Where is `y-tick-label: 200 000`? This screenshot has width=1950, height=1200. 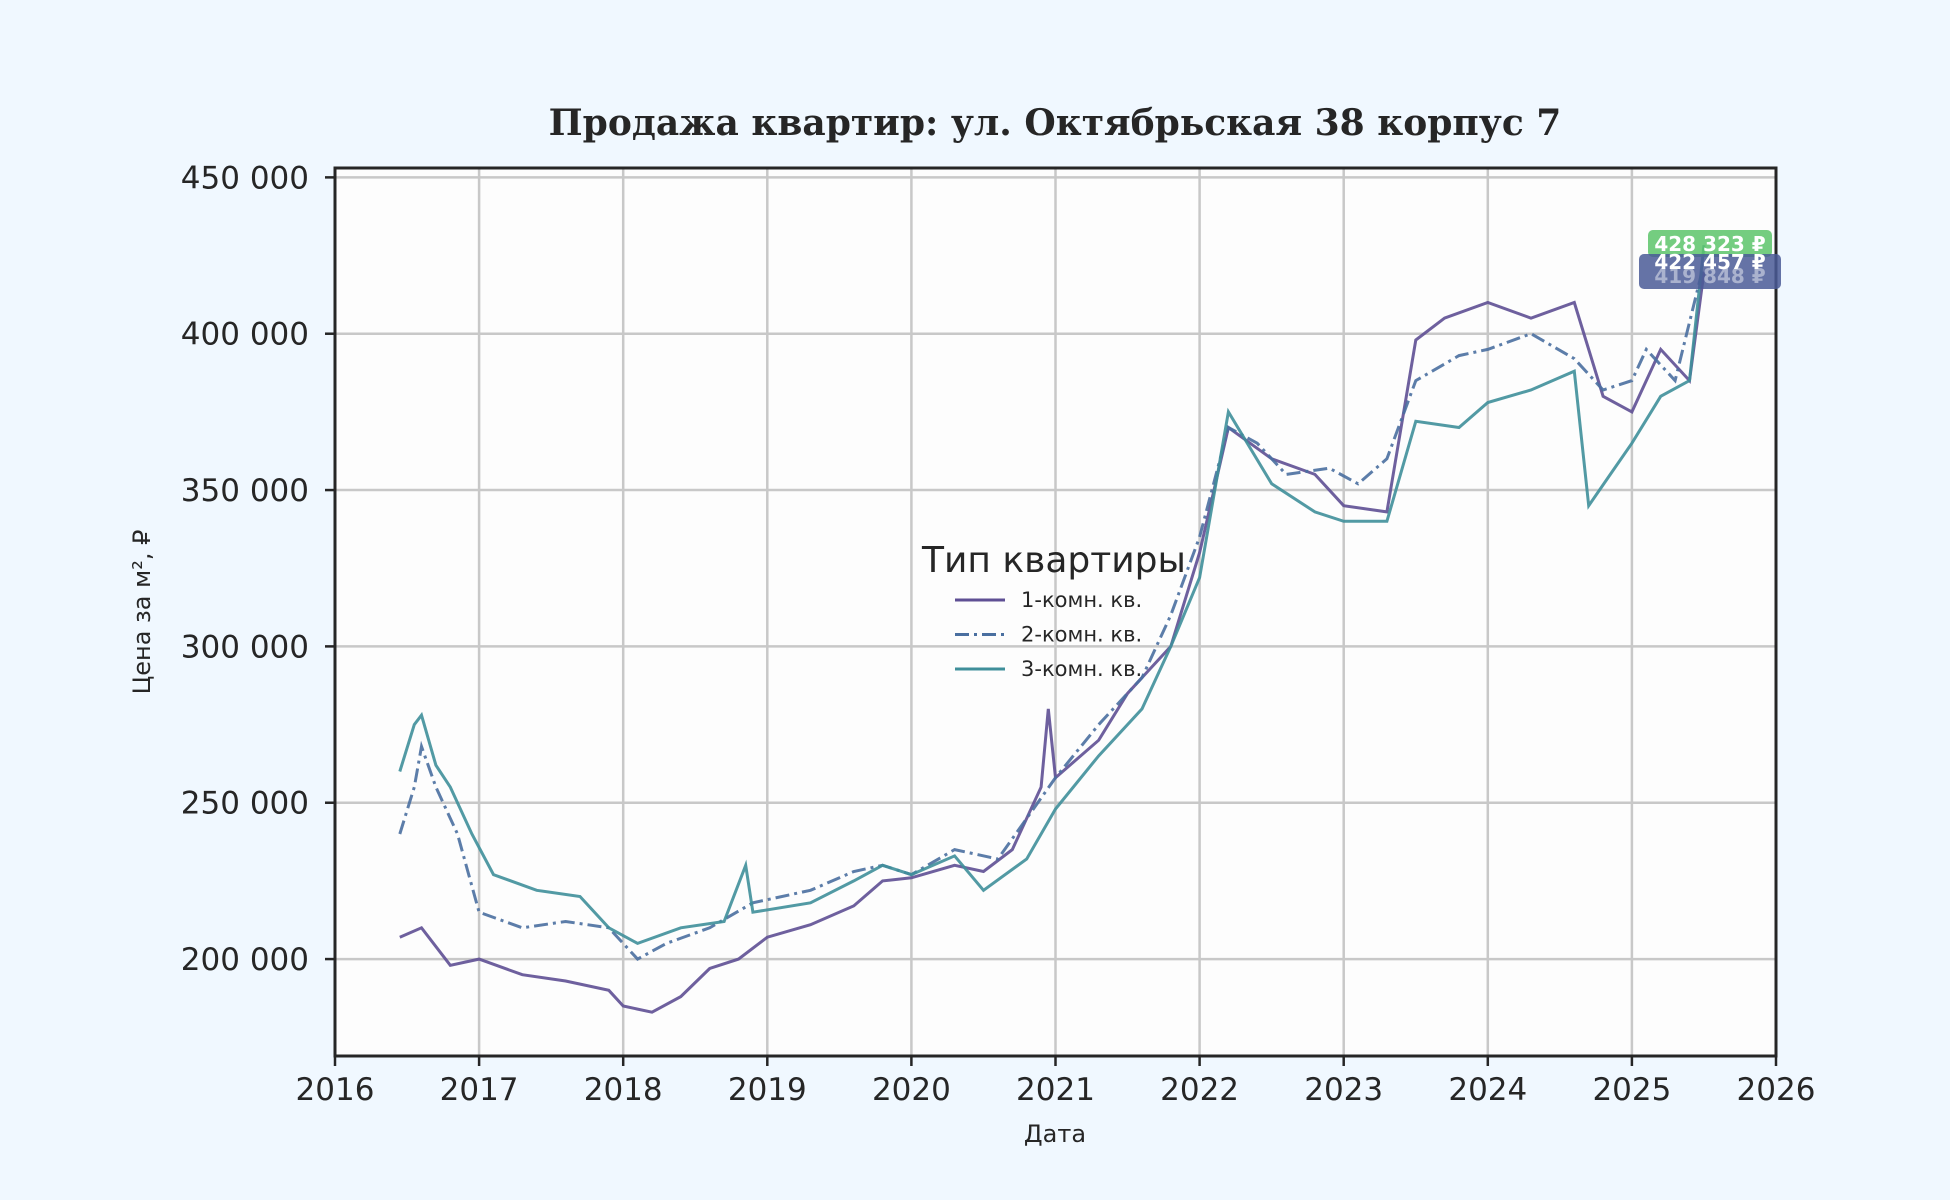 y-tick-label: 200 000 is located at coordinates (245, 960).